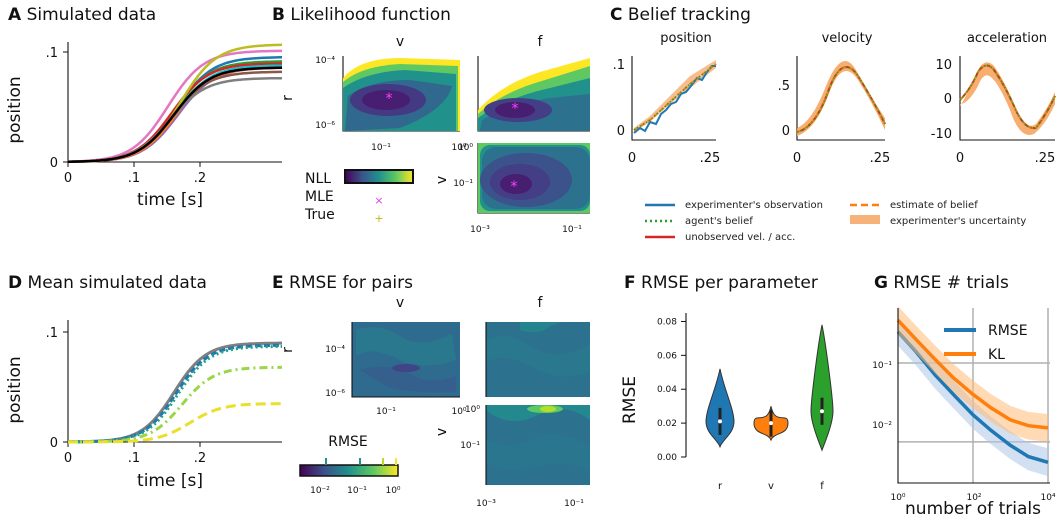 This screenshot has height=518, width=1063. What do you see at coordinates (574, 504) in the screenshot?
I see `panel-e-xtick-bot-1: 10⁻¹` at bounding box center [574, 504].